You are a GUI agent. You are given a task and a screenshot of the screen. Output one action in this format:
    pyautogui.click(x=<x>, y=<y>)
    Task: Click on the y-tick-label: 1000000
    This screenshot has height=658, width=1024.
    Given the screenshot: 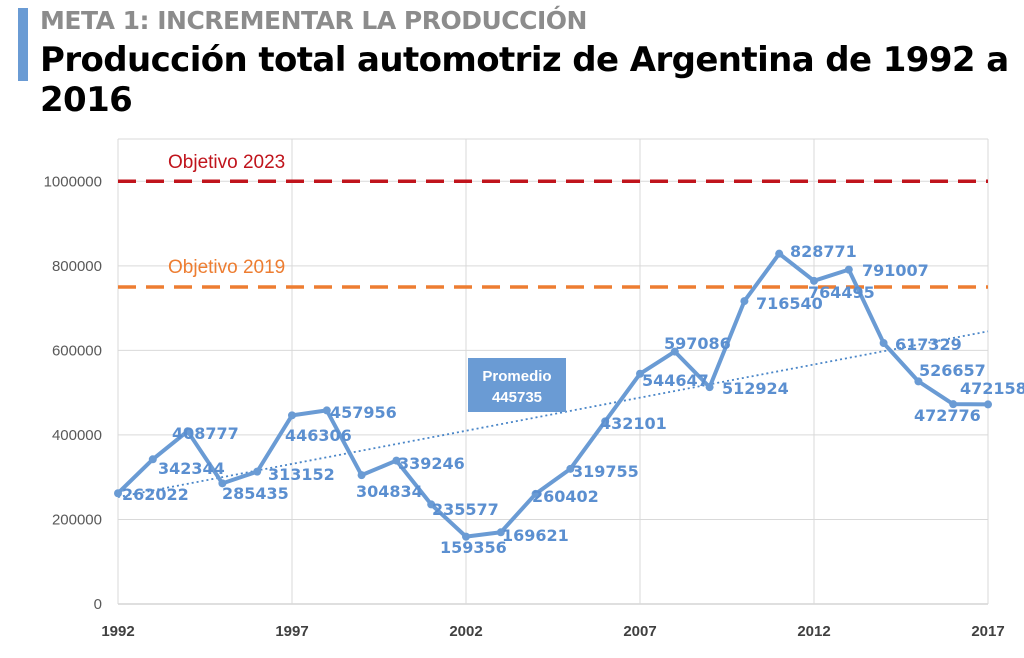 What is the action you would take?
    pyautogui.click(x=73, y=181)
    